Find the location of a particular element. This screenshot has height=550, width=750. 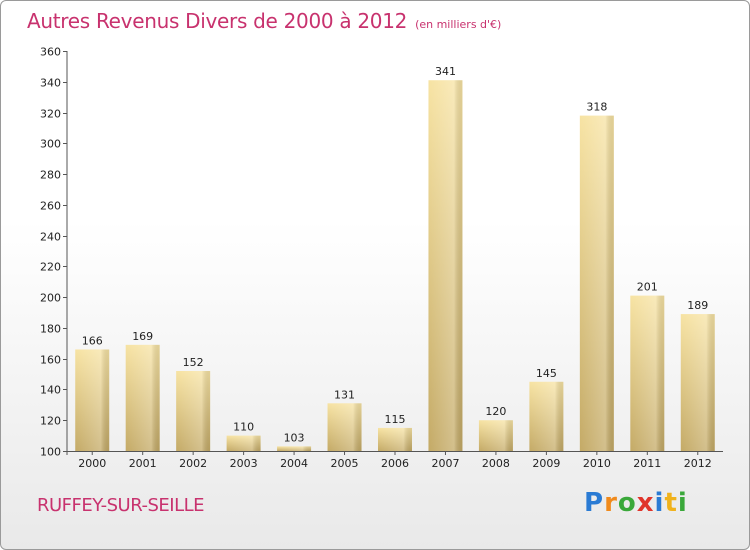

y-tick-label: 220 is located at coordinates (50, 267).